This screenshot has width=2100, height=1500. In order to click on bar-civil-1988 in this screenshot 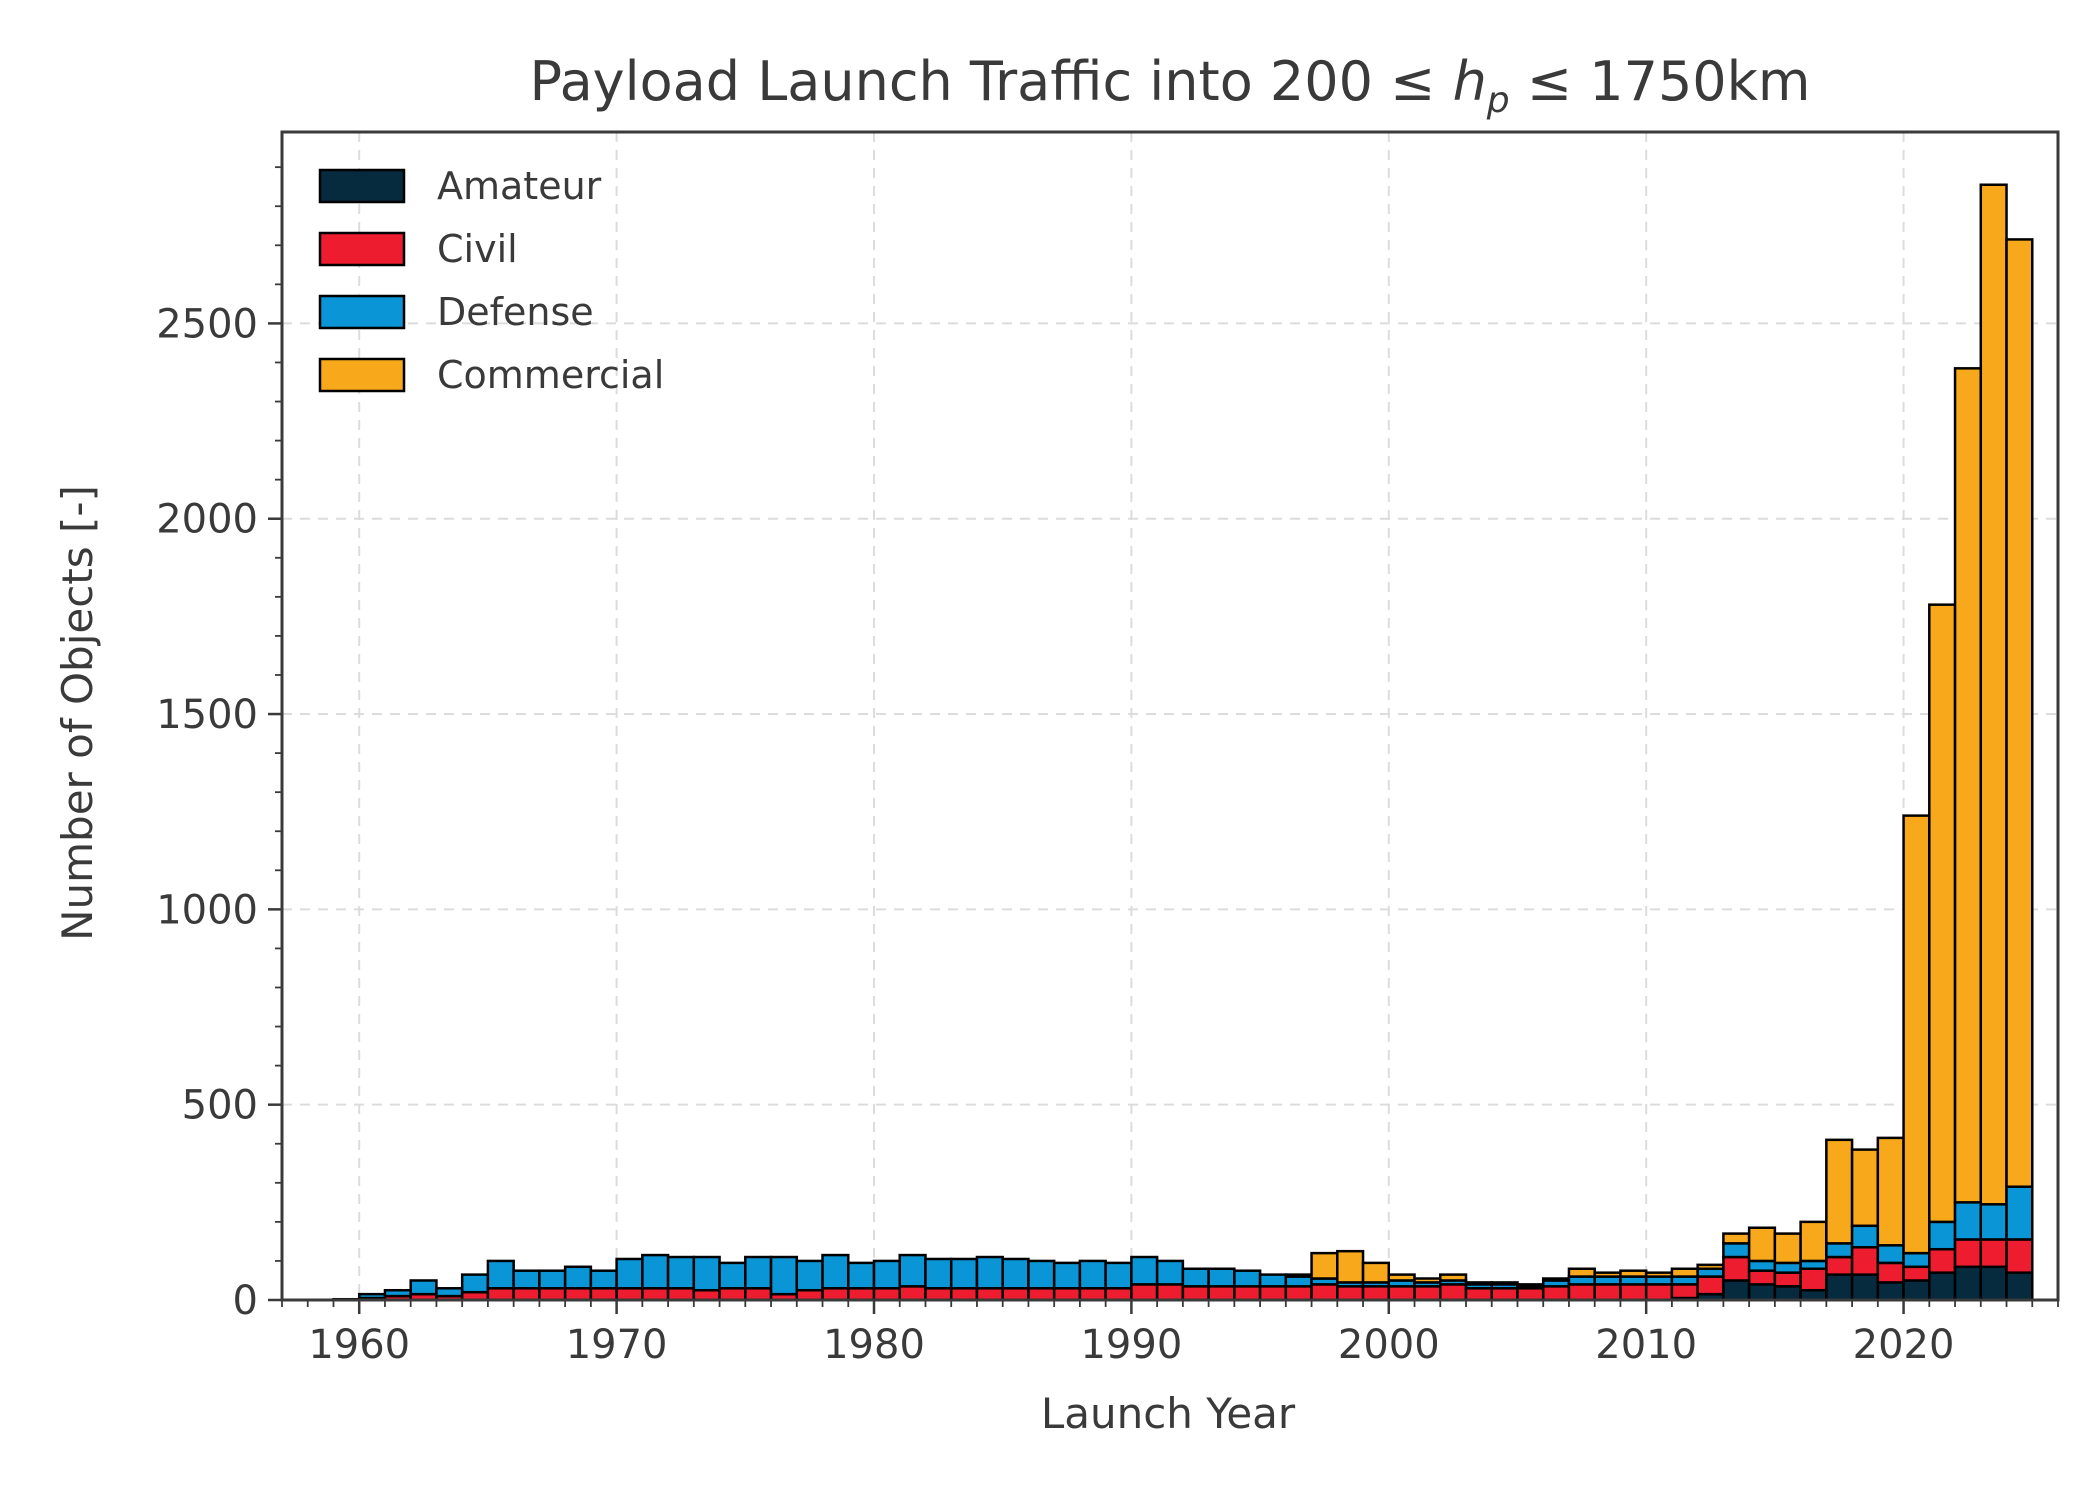, I will do `click(1092, 1294)`.